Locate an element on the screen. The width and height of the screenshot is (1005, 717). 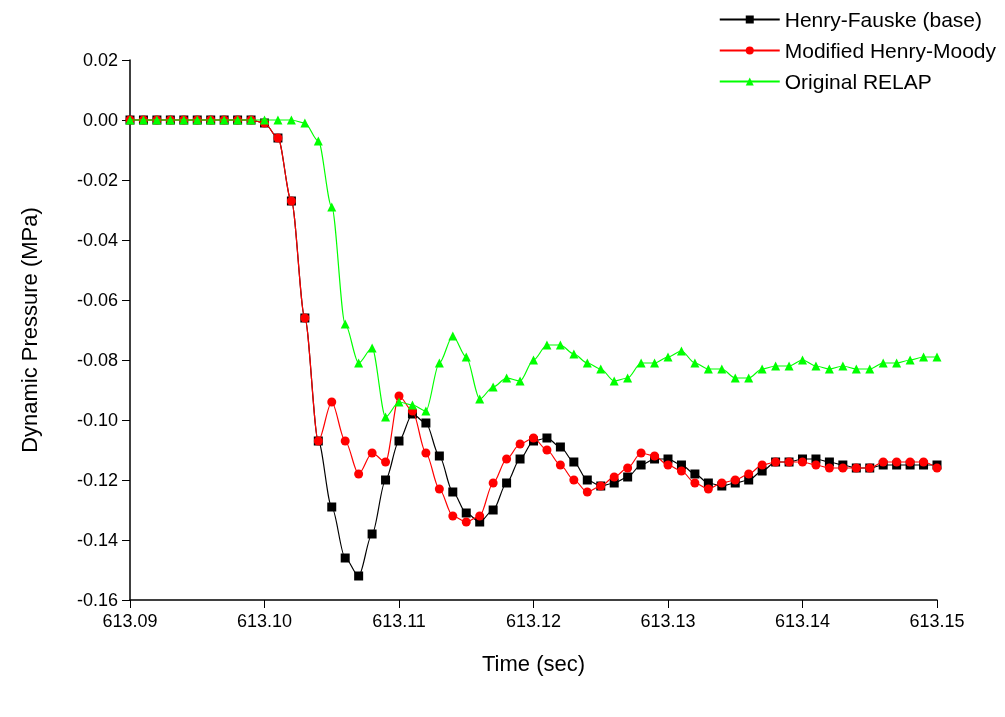
y-tick-label: 0.02 is located at coordinates (100, 60).